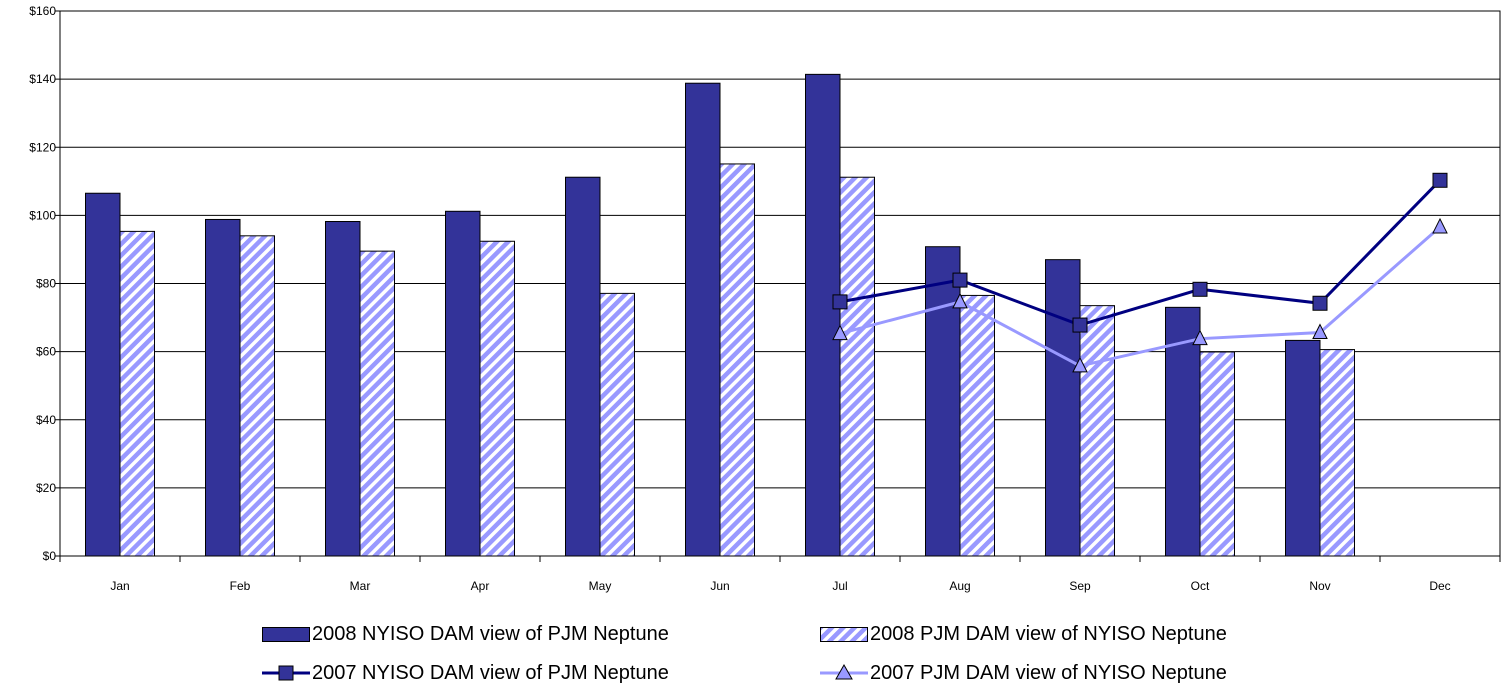 The height and width of the screenshot is (692, 1509). I want to click on x-tick-label: Apr, so click(480, 586).